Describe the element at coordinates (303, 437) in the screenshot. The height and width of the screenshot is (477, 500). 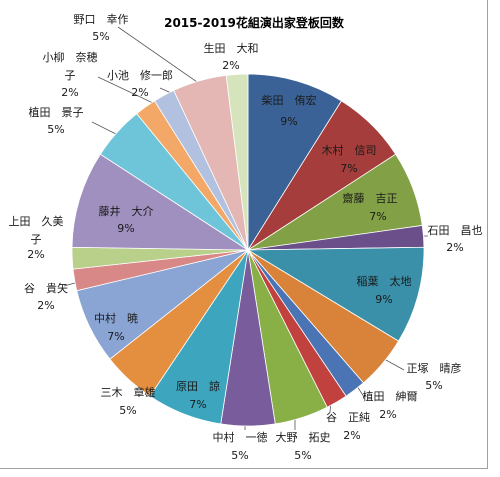
I see `slice-name-label: 大野 拓史` at that location.